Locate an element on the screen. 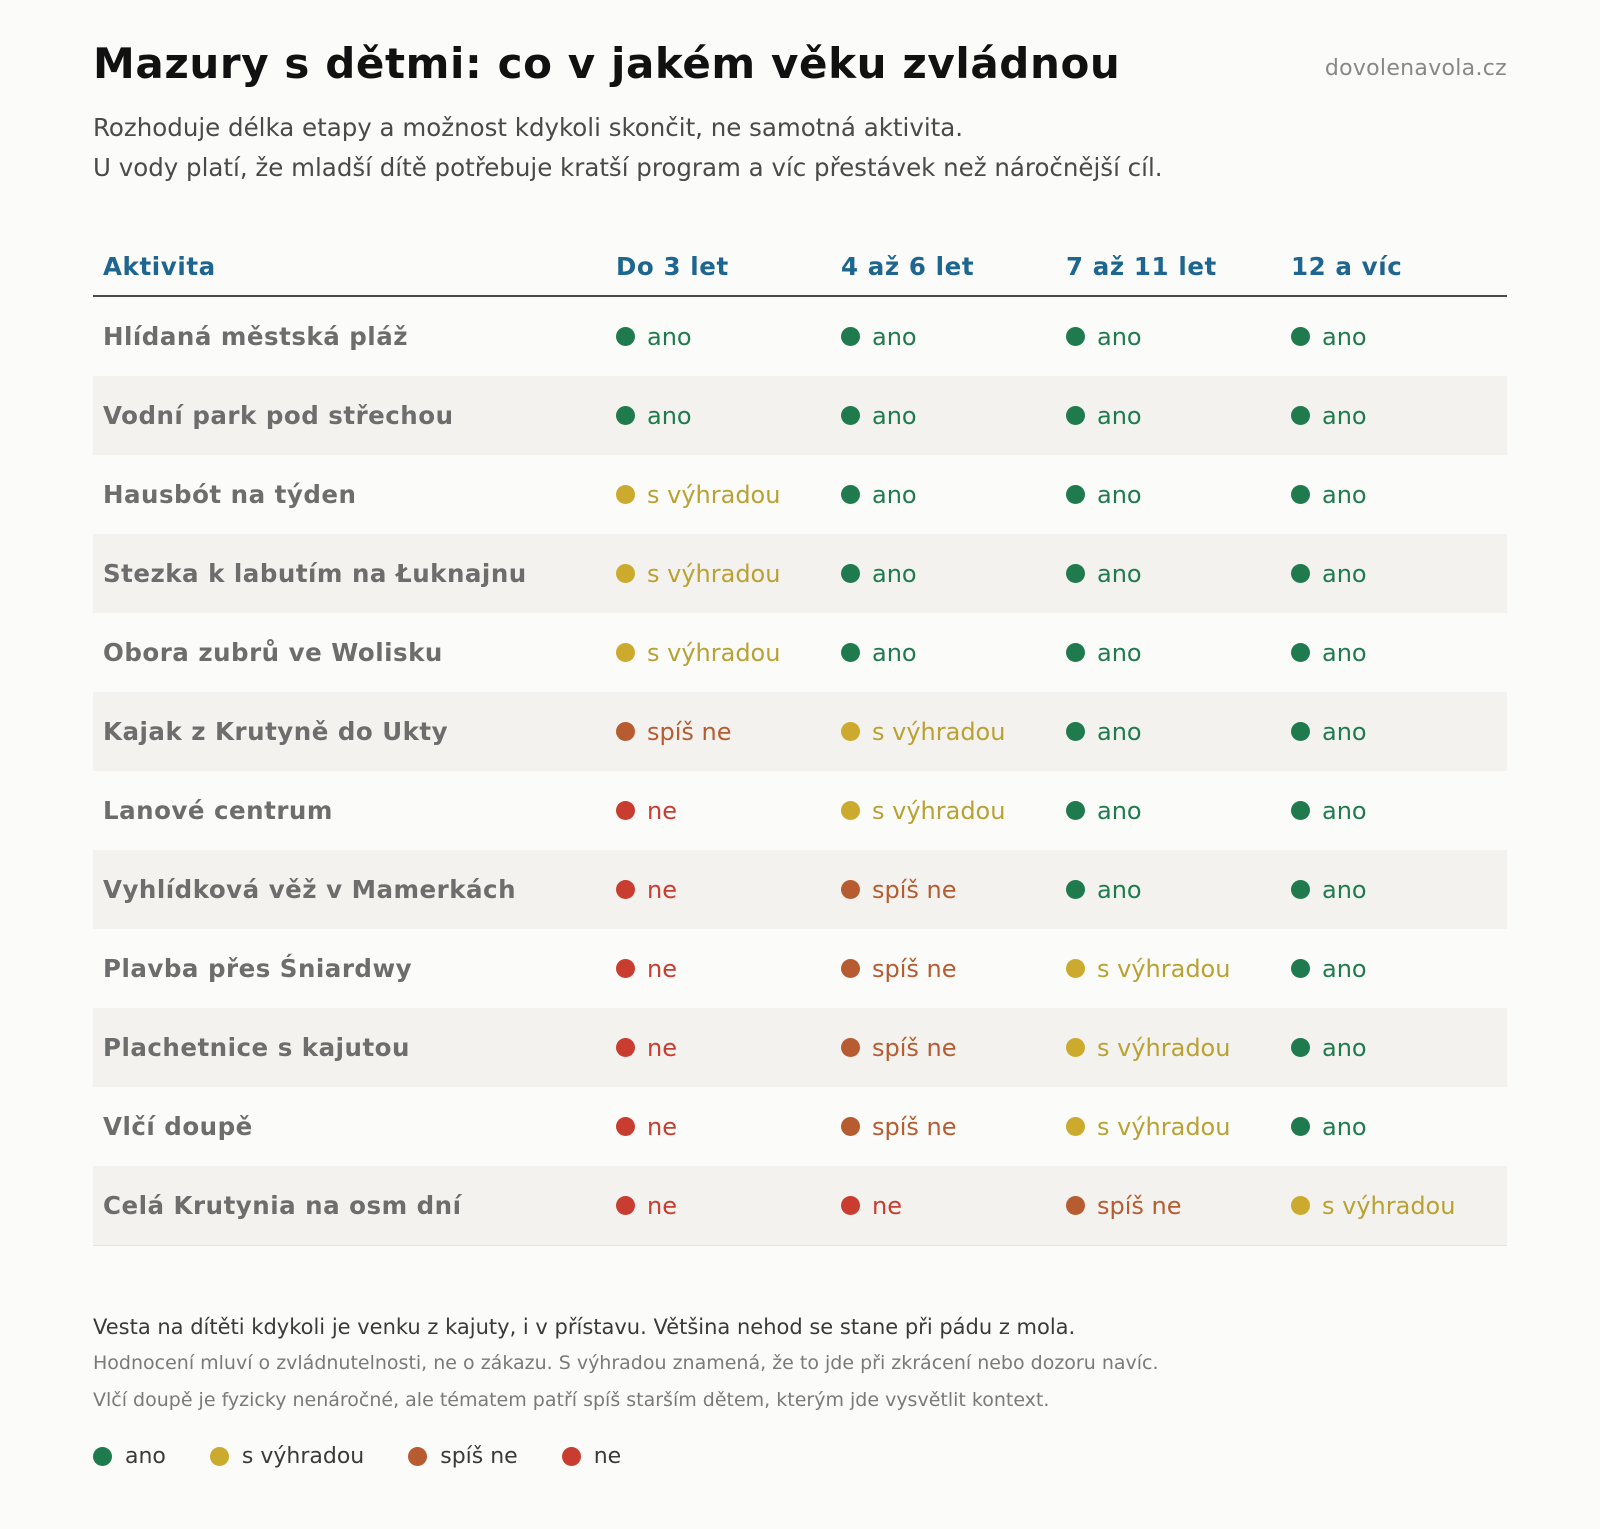 Image resolution: width=1600 pixels, height=1529 pixels. legend-item: ne is located at coordinates (591, 1456).